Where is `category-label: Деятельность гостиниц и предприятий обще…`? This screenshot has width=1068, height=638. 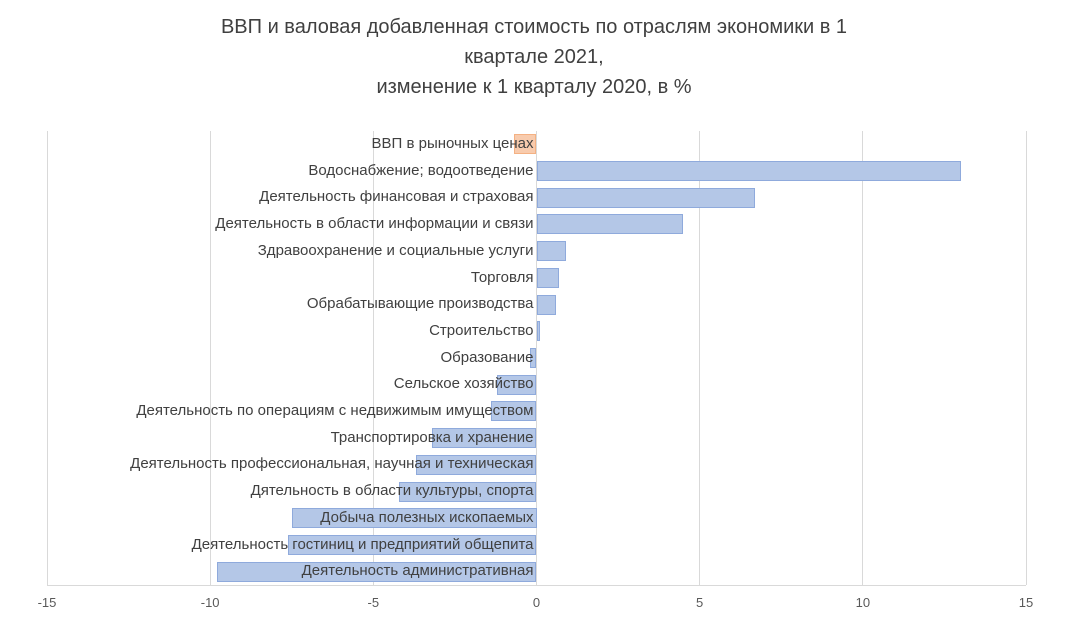 category-label: Деятельность гостиниц и предприятий обще… is located at coordinates (362, 544).